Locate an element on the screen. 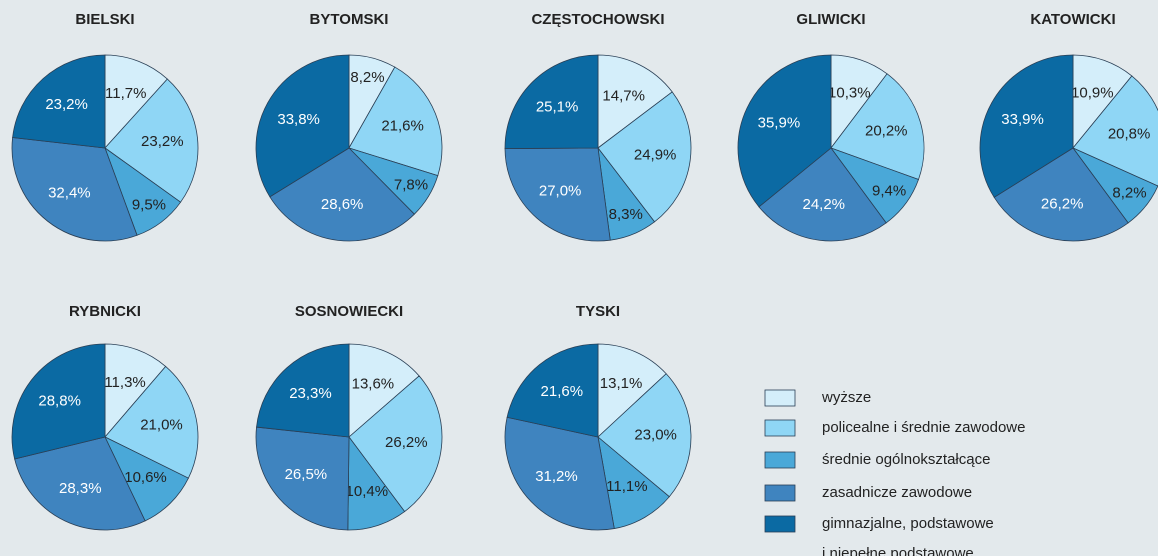  legend-label: średnie ogólnokształcące is located at coordinates (906, 459).